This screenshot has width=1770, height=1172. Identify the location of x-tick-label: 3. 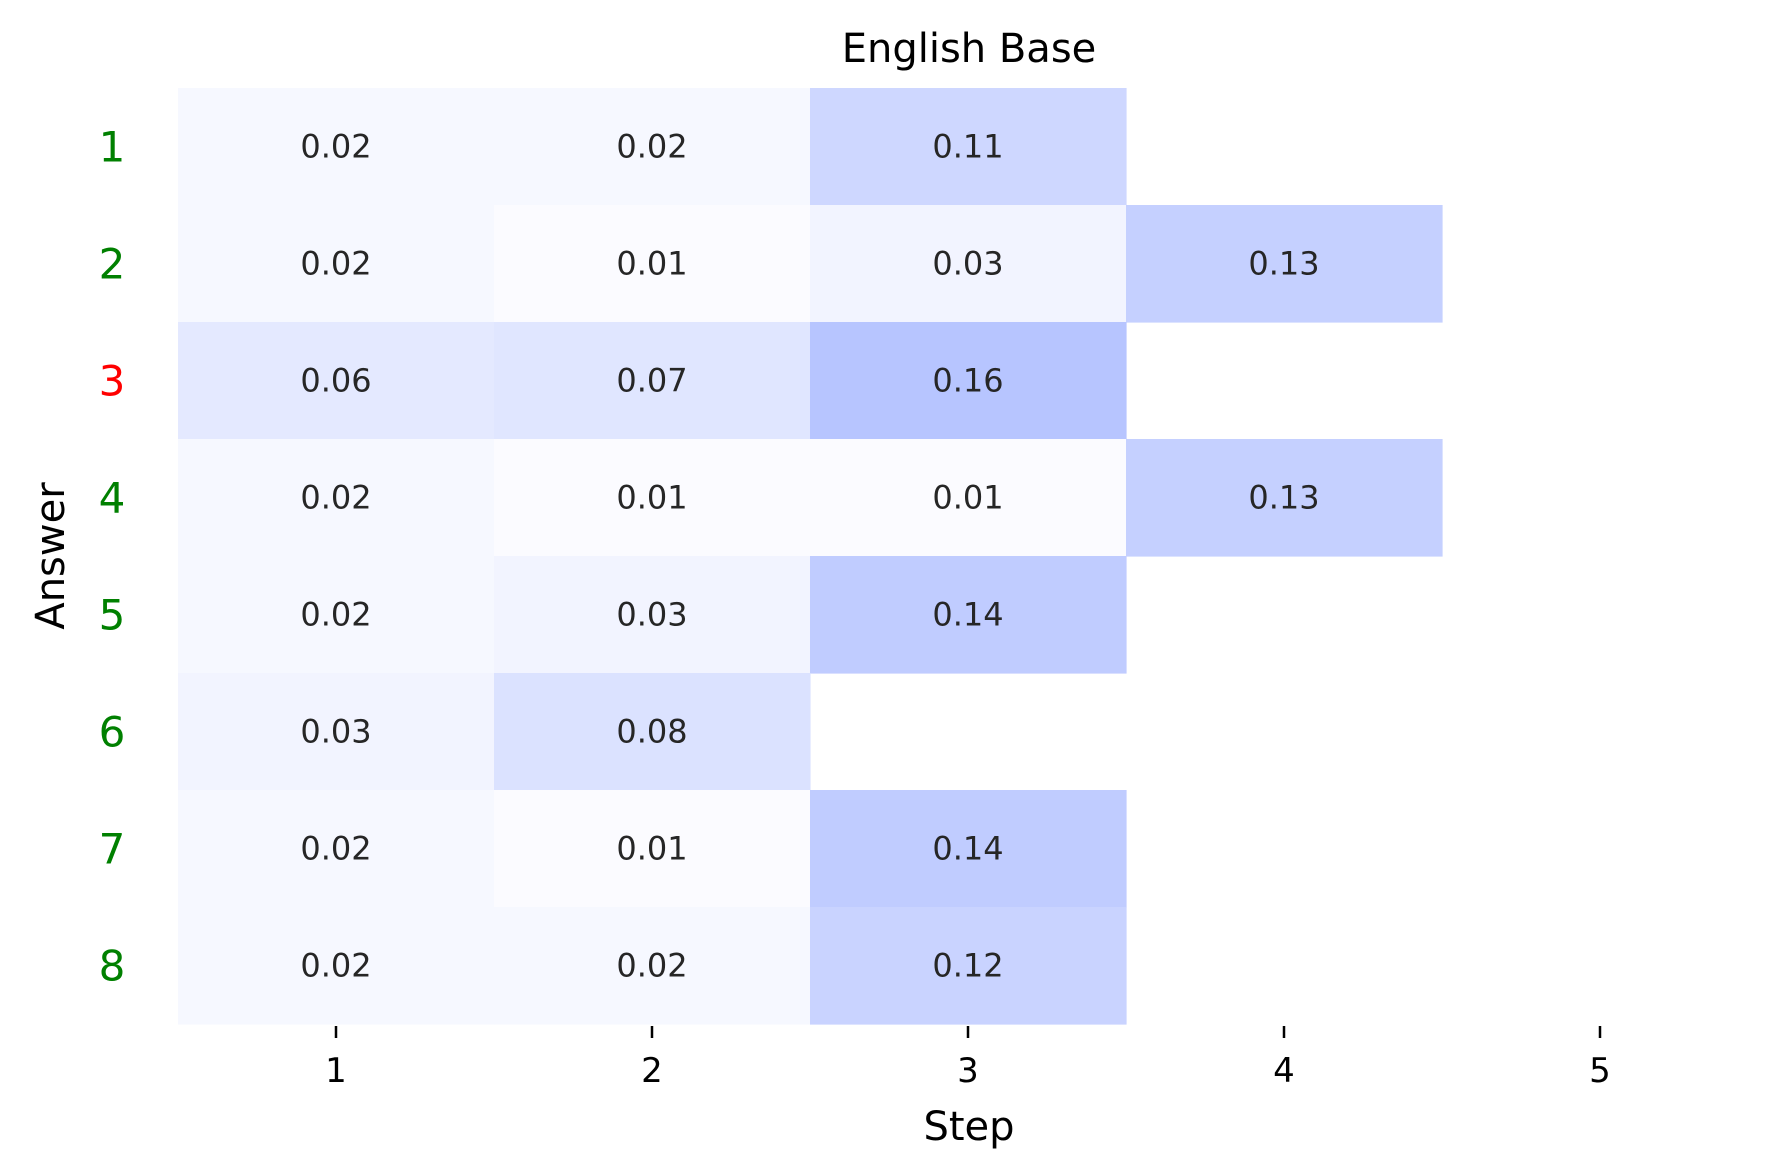
(968, 1071).